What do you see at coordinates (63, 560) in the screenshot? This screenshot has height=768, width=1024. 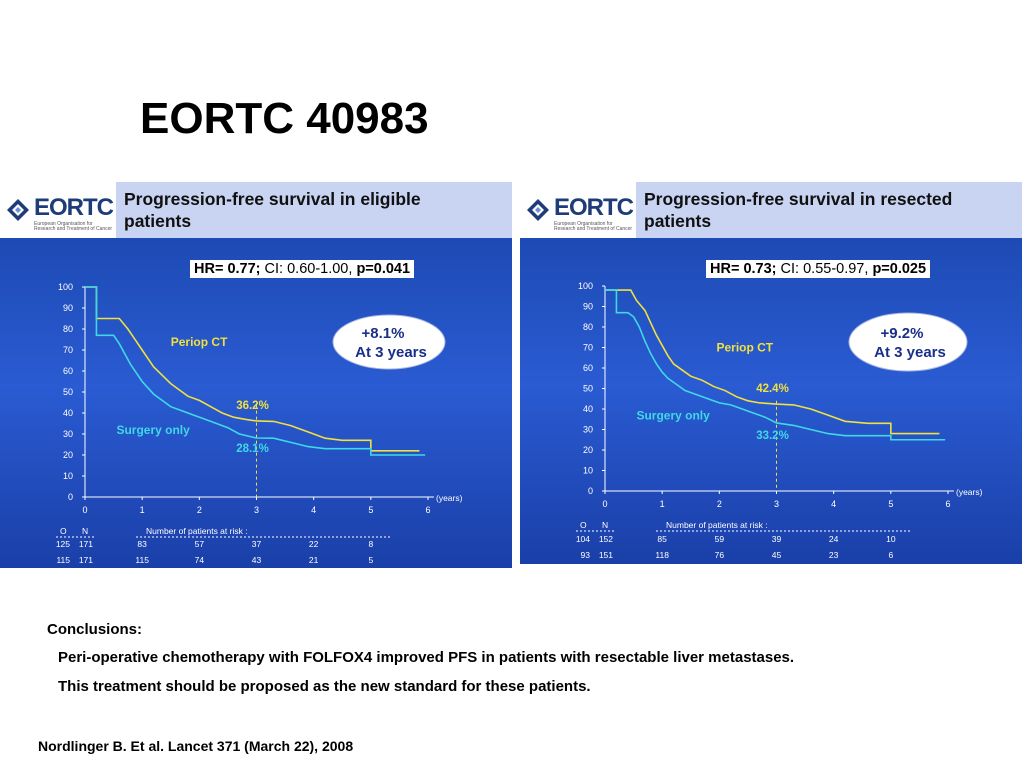 I see `risk-row-o: 115` at bounding box center [63, 560].